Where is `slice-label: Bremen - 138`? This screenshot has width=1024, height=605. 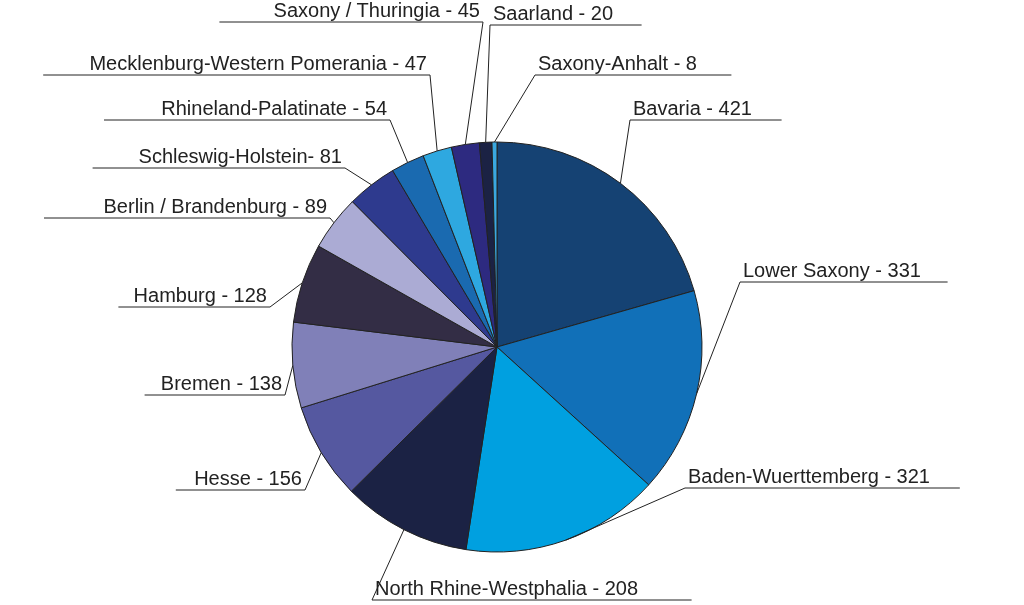
slice-label: Bremen - 138 is located at coordinates (221, 383).